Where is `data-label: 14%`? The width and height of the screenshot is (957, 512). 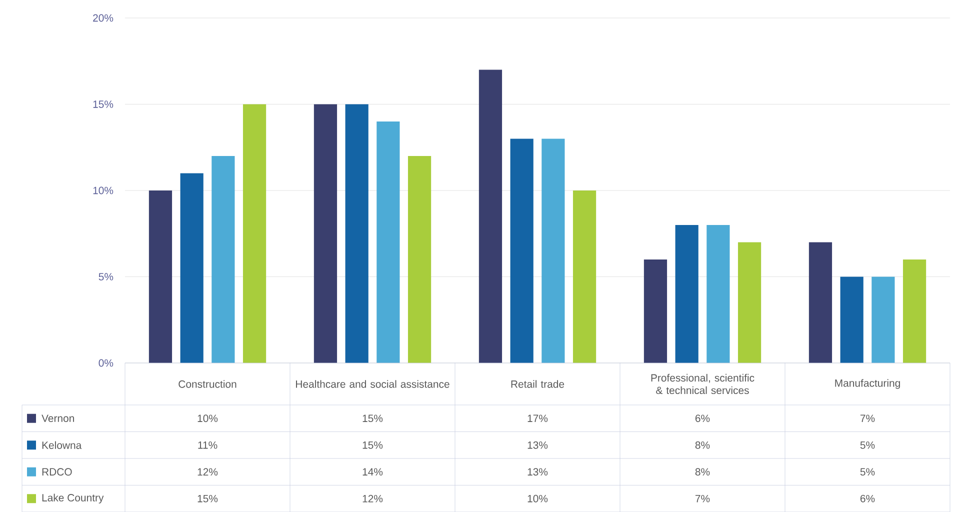
data-label: 14% is located at coordinates (372, 472).